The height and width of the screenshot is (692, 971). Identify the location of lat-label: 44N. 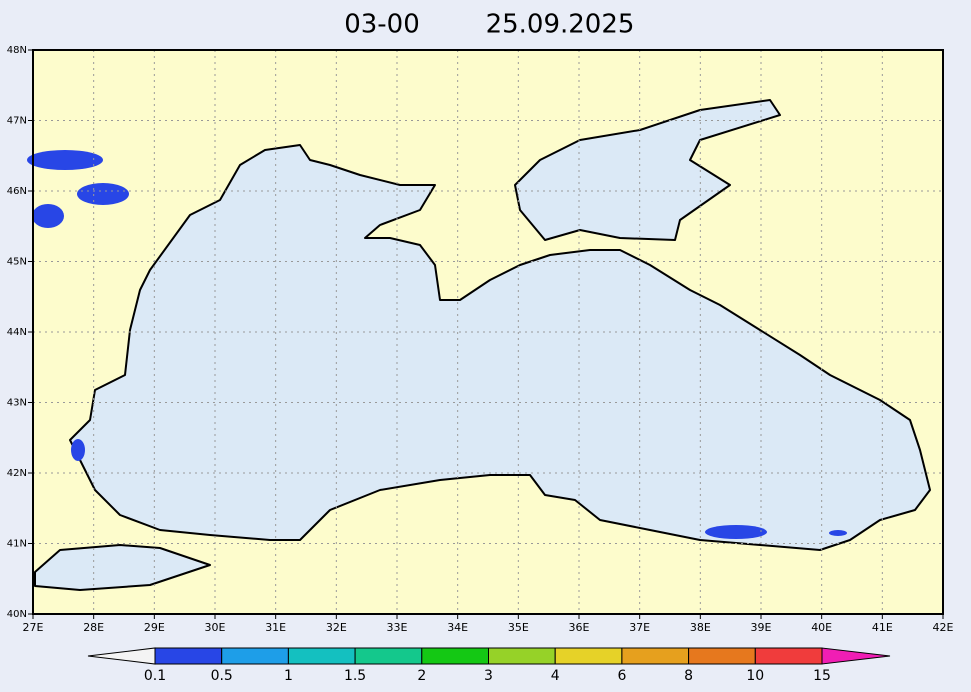
(17, 332).